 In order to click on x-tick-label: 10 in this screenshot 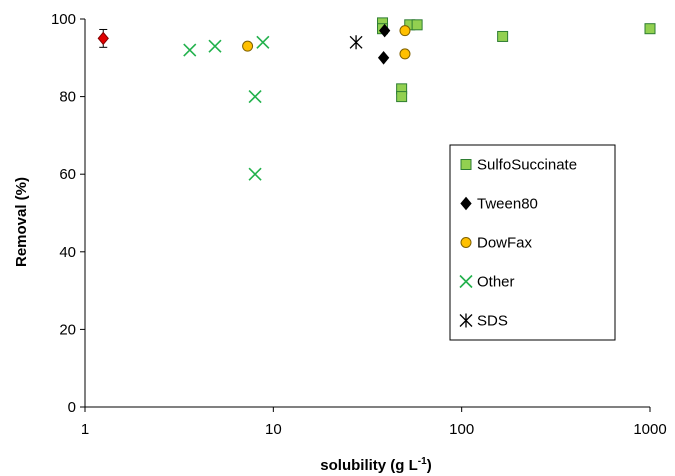, I will do `click(273, 429)`.